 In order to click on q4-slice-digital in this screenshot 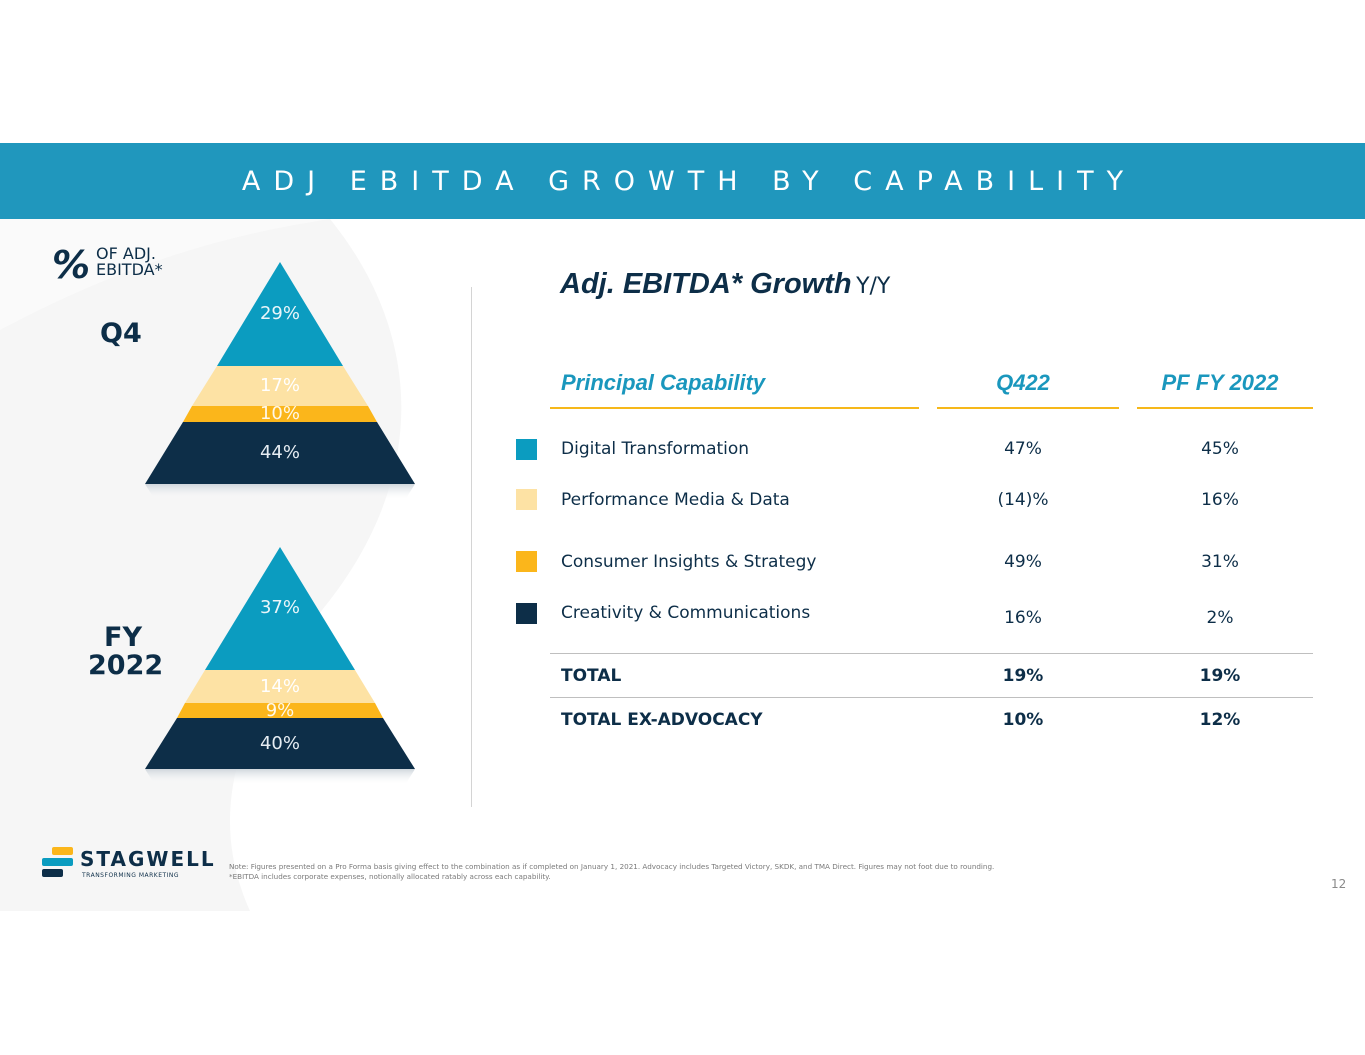, I will do `click(280, 314)`.